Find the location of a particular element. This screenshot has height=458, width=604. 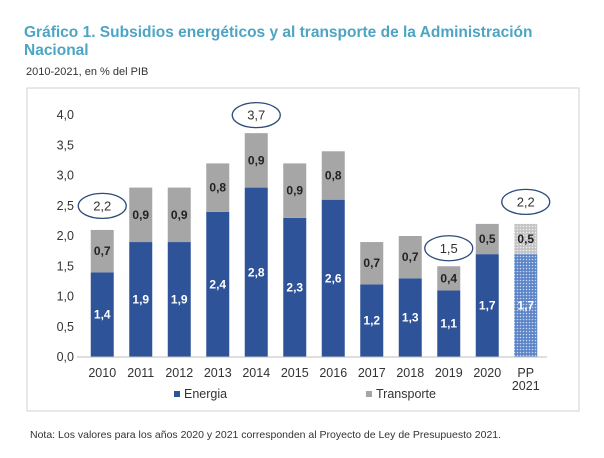

y-tick-label: 3,5 is located at coordinates (65, 145).